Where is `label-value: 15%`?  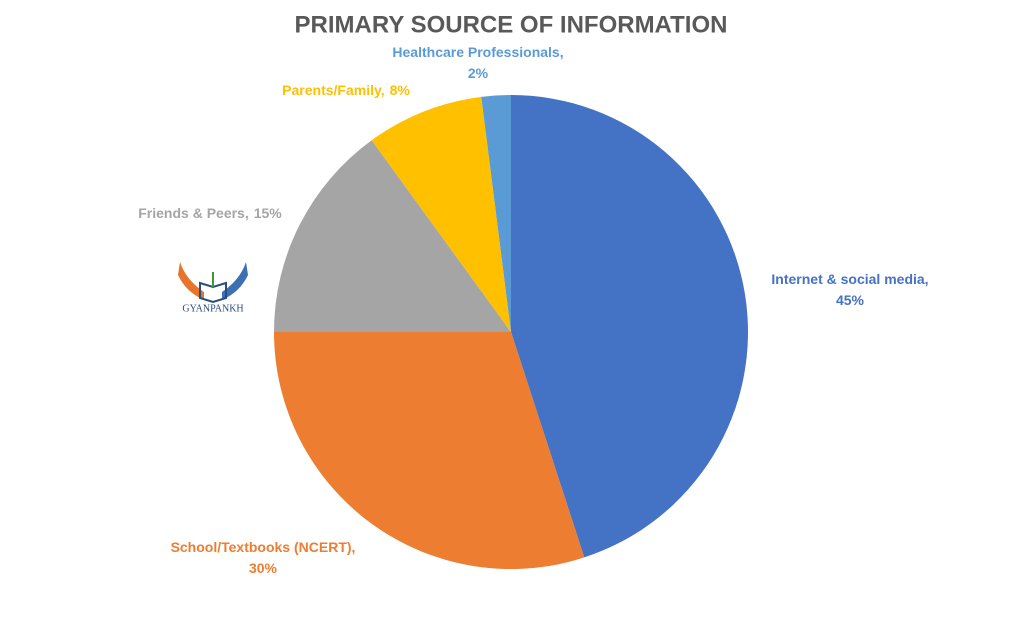
label-value: 15% is located at coordinates (268, 213).